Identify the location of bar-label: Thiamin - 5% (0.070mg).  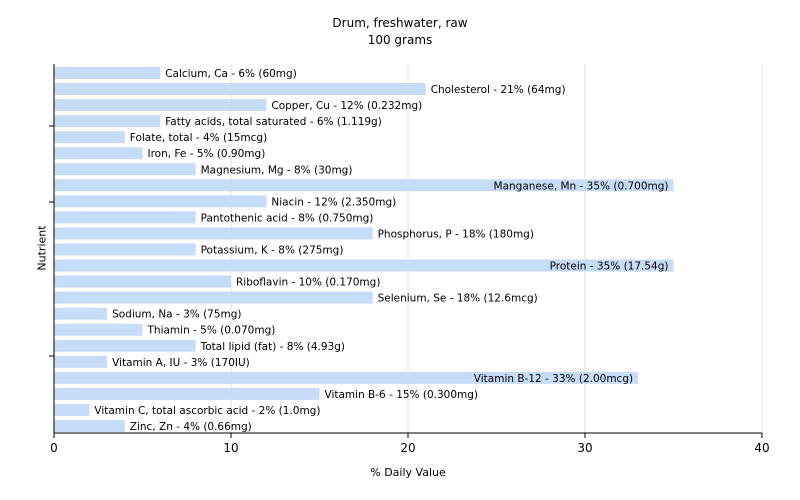
(211, 331).